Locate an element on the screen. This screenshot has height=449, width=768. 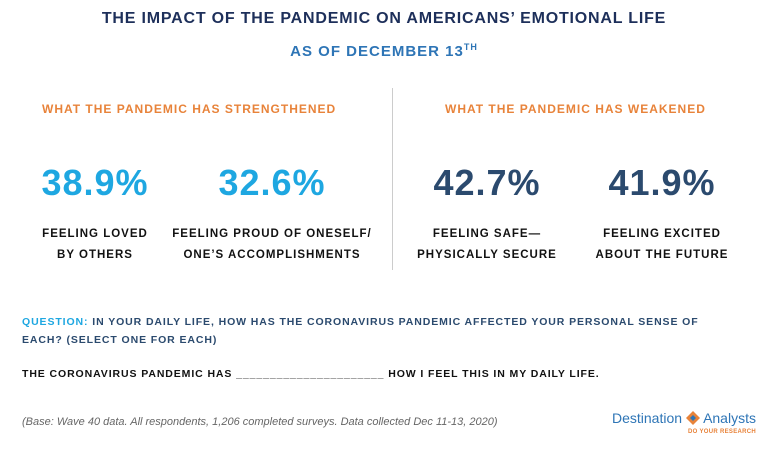
logo-tagline: DO YOUR RESEARCH is located at coordinates (722, 432).